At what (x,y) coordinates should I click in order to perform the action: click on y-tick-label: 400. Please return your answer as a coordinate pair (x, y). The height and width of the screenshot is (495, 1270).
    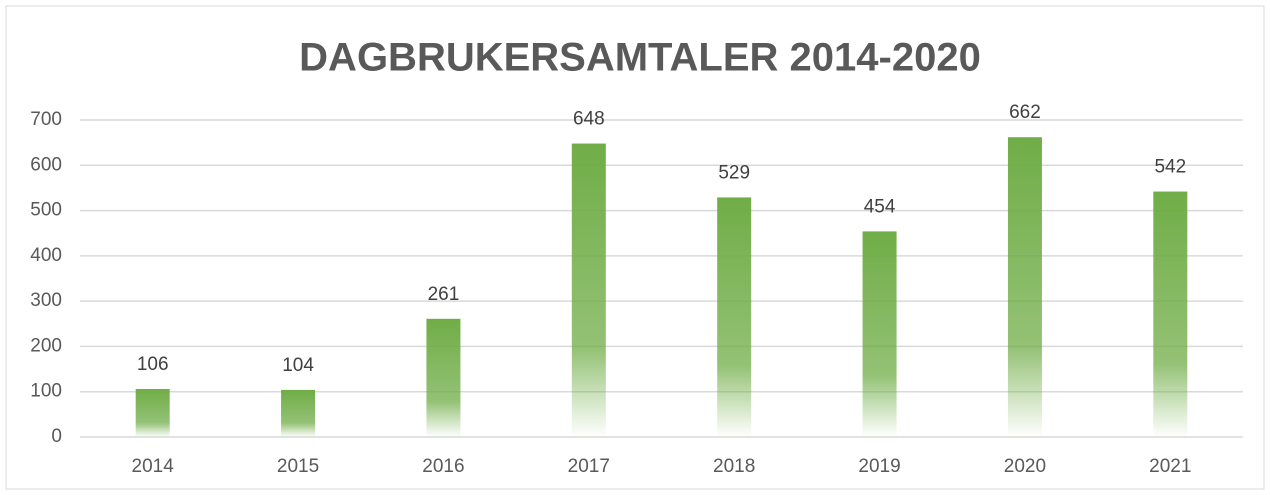
    Looking at the image, I should click on (46, 255).